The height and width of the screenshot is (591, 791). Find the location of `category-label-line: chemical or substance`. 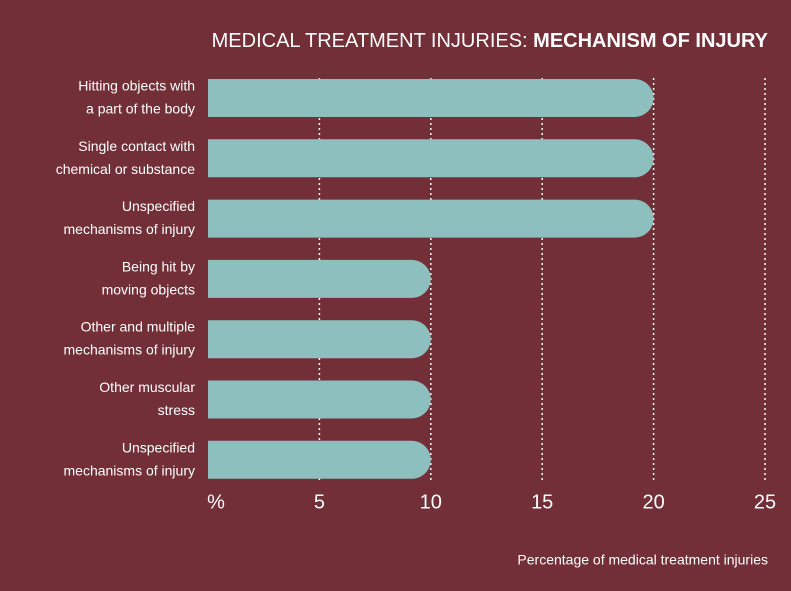

category-label-line: chemical or substance is located at coordinates (126, 169).